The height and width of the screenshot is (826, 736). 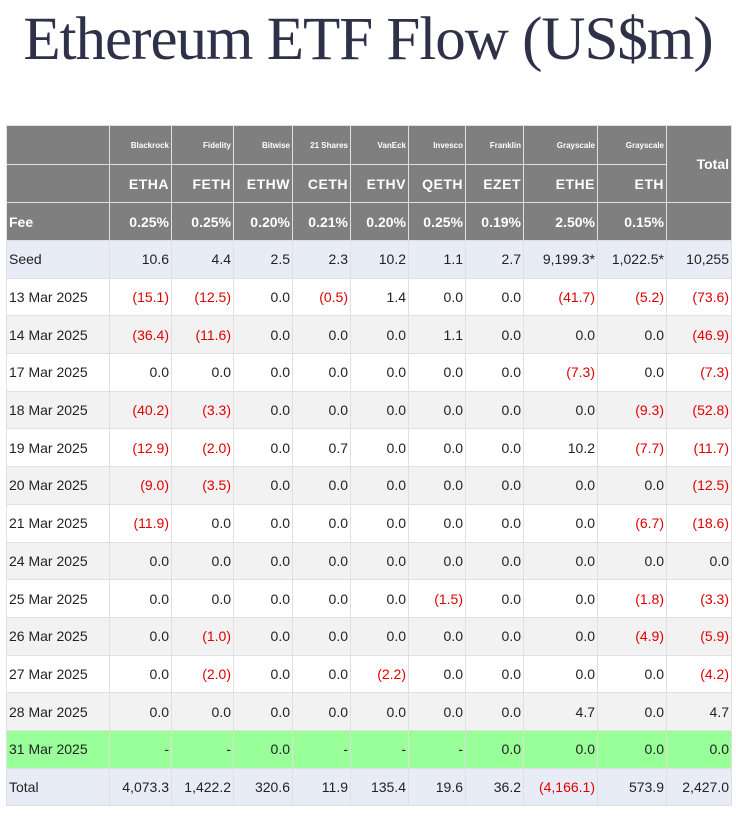 I want to click on flow-cell: (0.5), so click(x=321, y=297).